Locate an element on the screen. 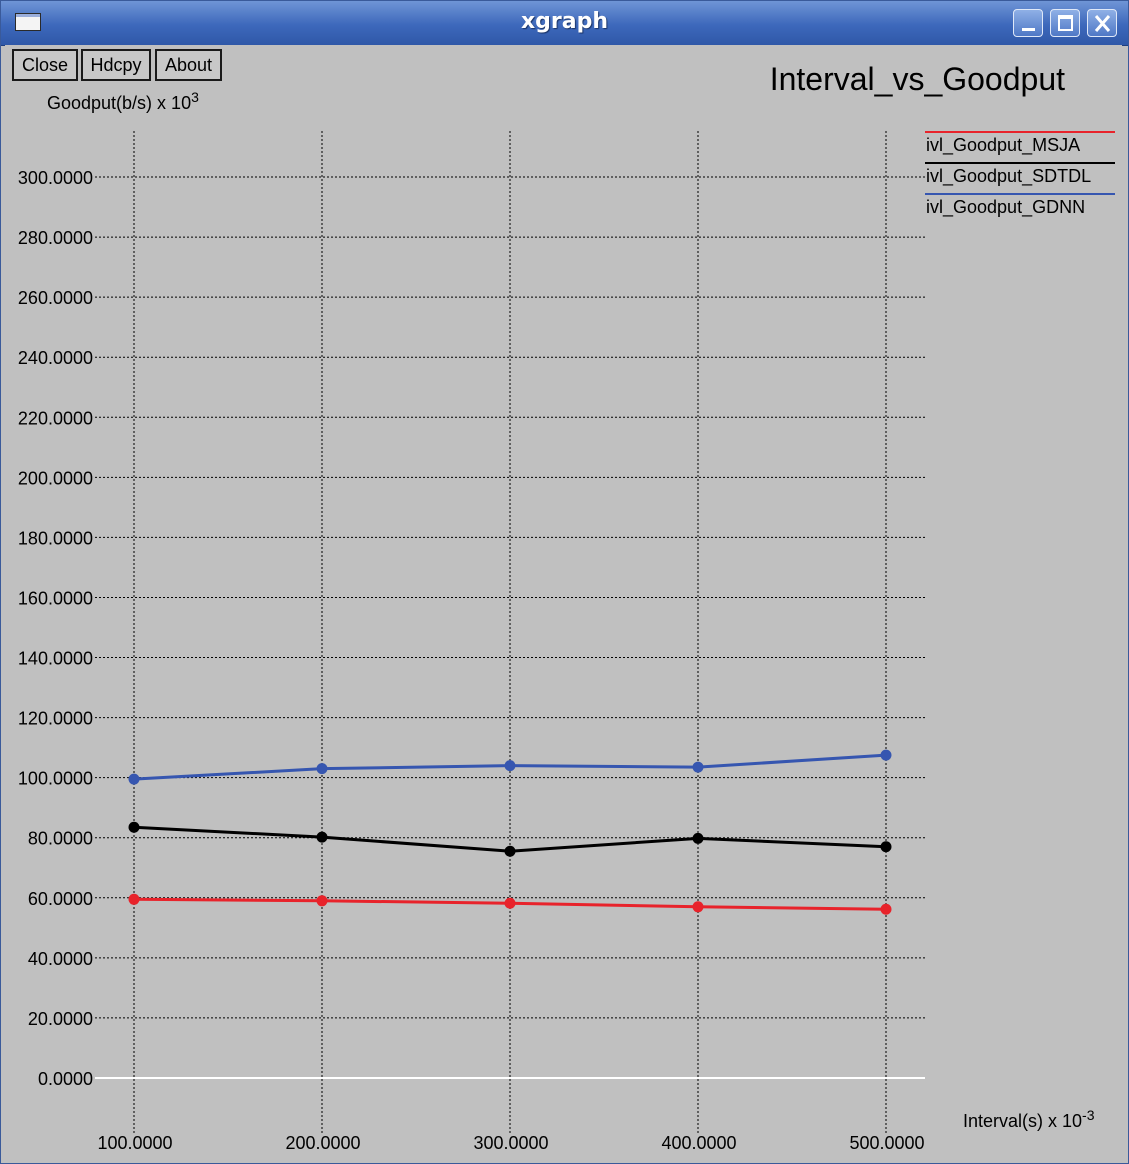 The width and height of the screenshot is (1129, 1164). legend-entry: ivl_Goodput_GDNN is located at coordinates (1005, 207).